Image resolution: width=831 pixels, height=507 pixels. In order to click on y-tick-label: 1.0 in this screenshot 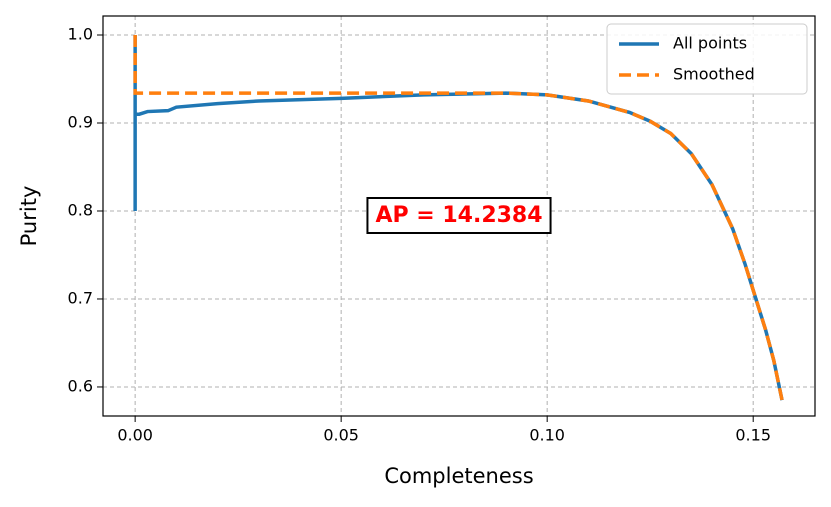, I will do `click(80, 34)`.